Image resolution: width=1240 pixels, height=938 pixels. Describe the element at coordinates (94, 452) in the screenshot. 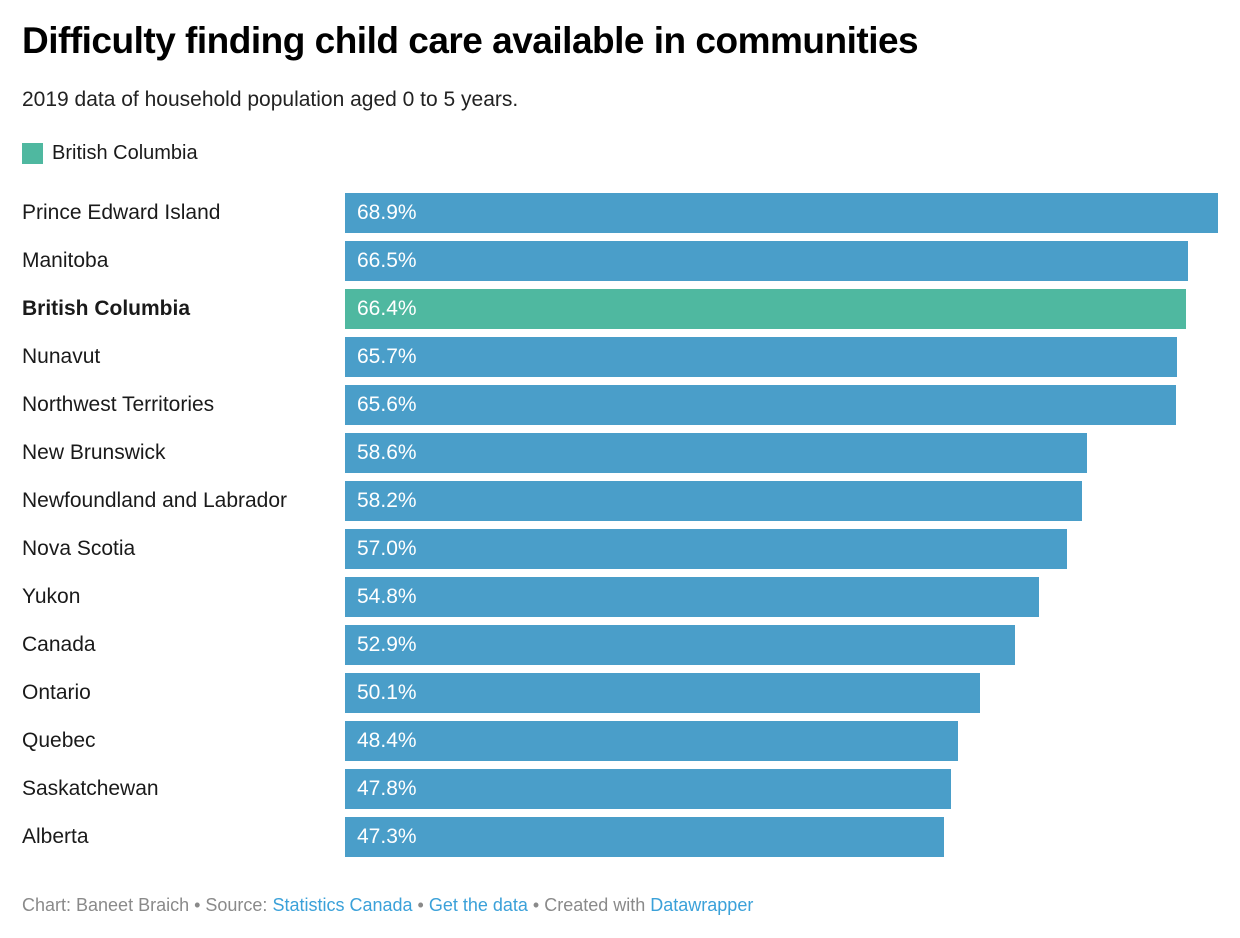

I see `category-label: New Brunswick` at that location.